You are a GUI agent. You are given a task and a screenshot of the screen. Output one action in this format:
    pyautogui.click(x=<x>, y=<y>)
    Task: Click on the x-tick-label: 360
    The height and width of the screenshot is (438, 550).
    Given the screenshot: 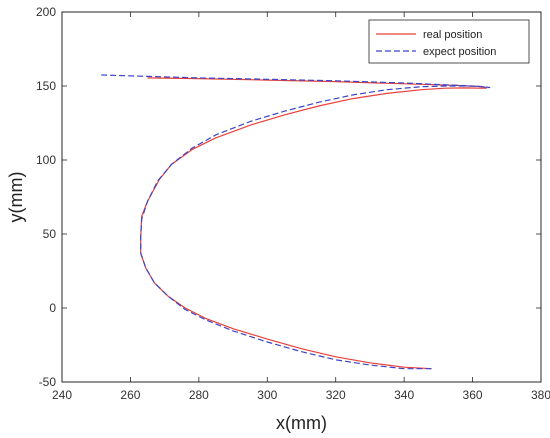 What is the action you would take?
    pyautogui.click(x=473, y=395)
    